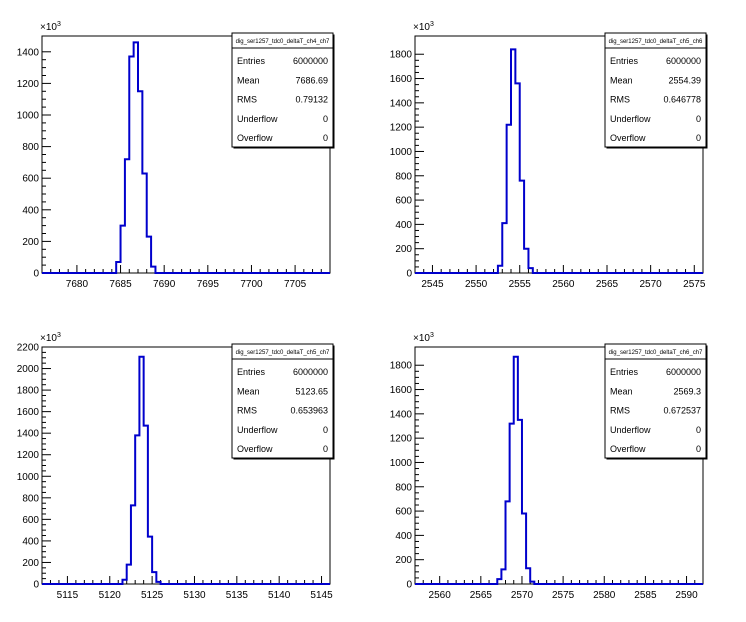  What do you see at coordinates (309, 411) in the screenshot?
I see `stats-value: 0.653963` at bounding box center [309, 411].